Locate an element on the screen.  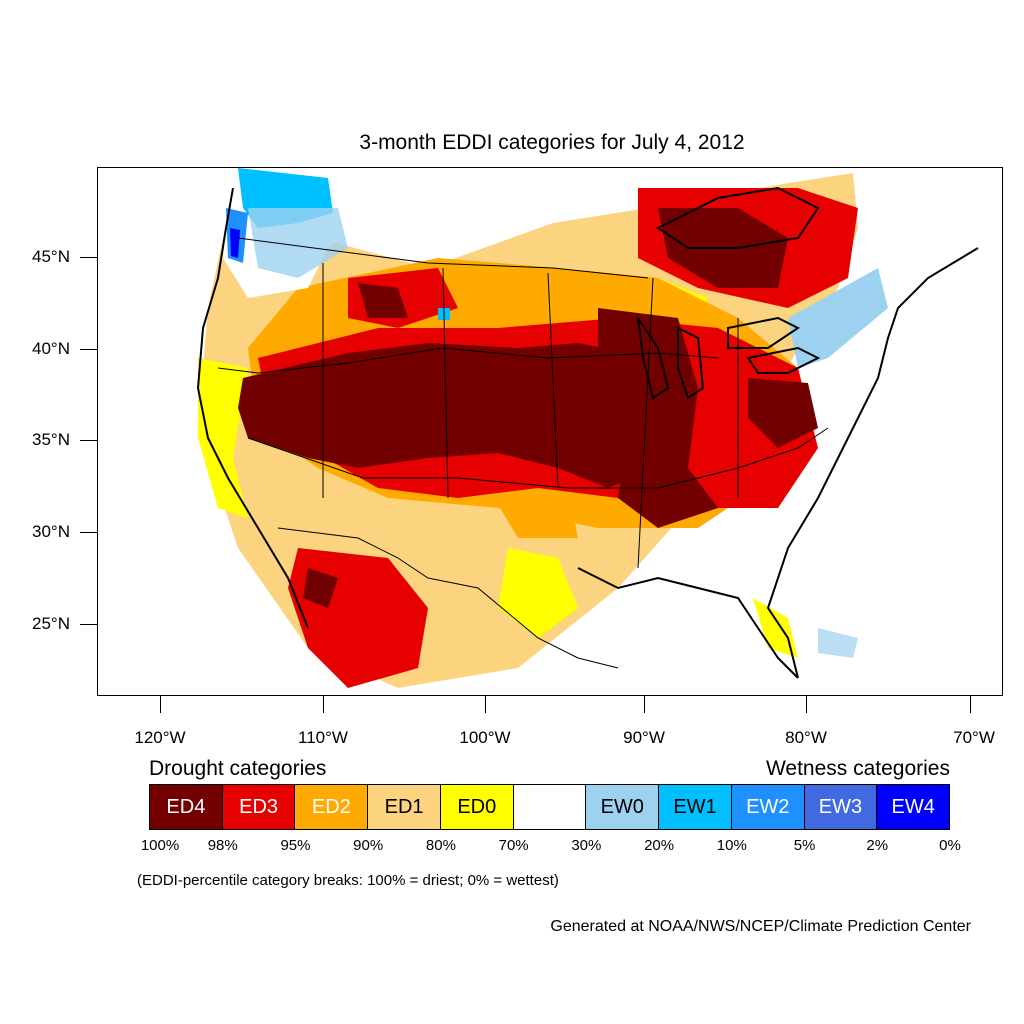
wetness-legend-title: Wetness categories is located at coordinates (857, 768).